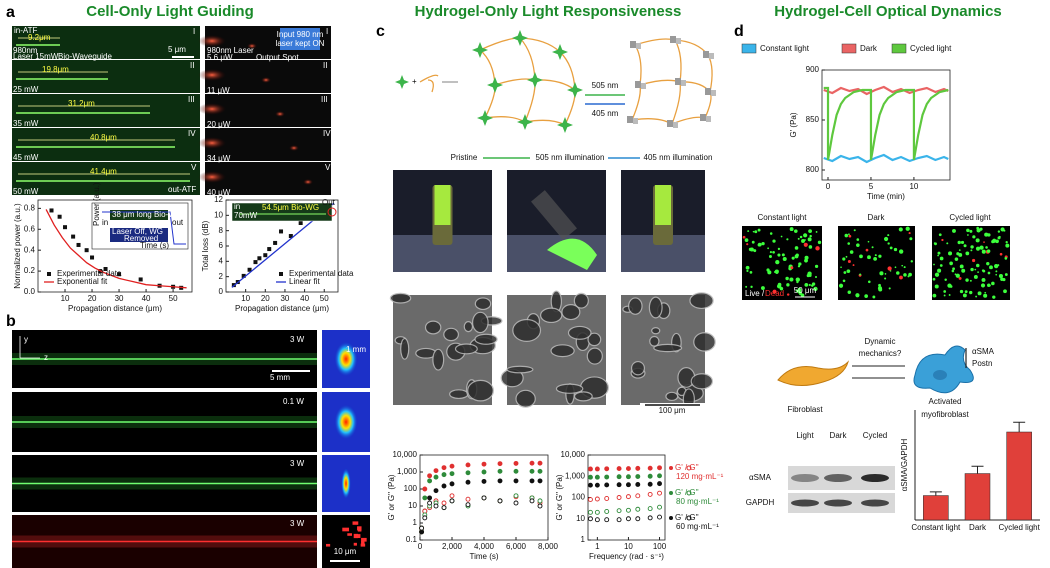 This screenshot has height=568, width=1050. What do you see at coordinates (983, 351) in the screenshot?
I see `scheme-label: αSMA` at bounding box center [983, 351].